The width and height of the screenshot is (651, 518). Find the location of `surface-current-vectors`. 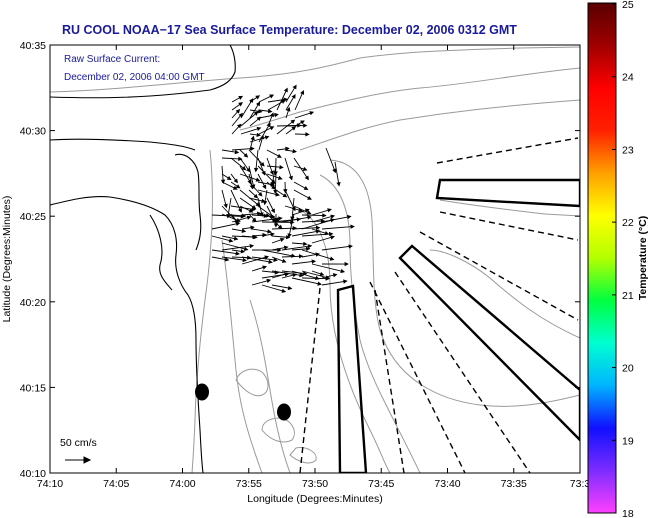

surface-current-vectors is located at coordinates (283, 188).